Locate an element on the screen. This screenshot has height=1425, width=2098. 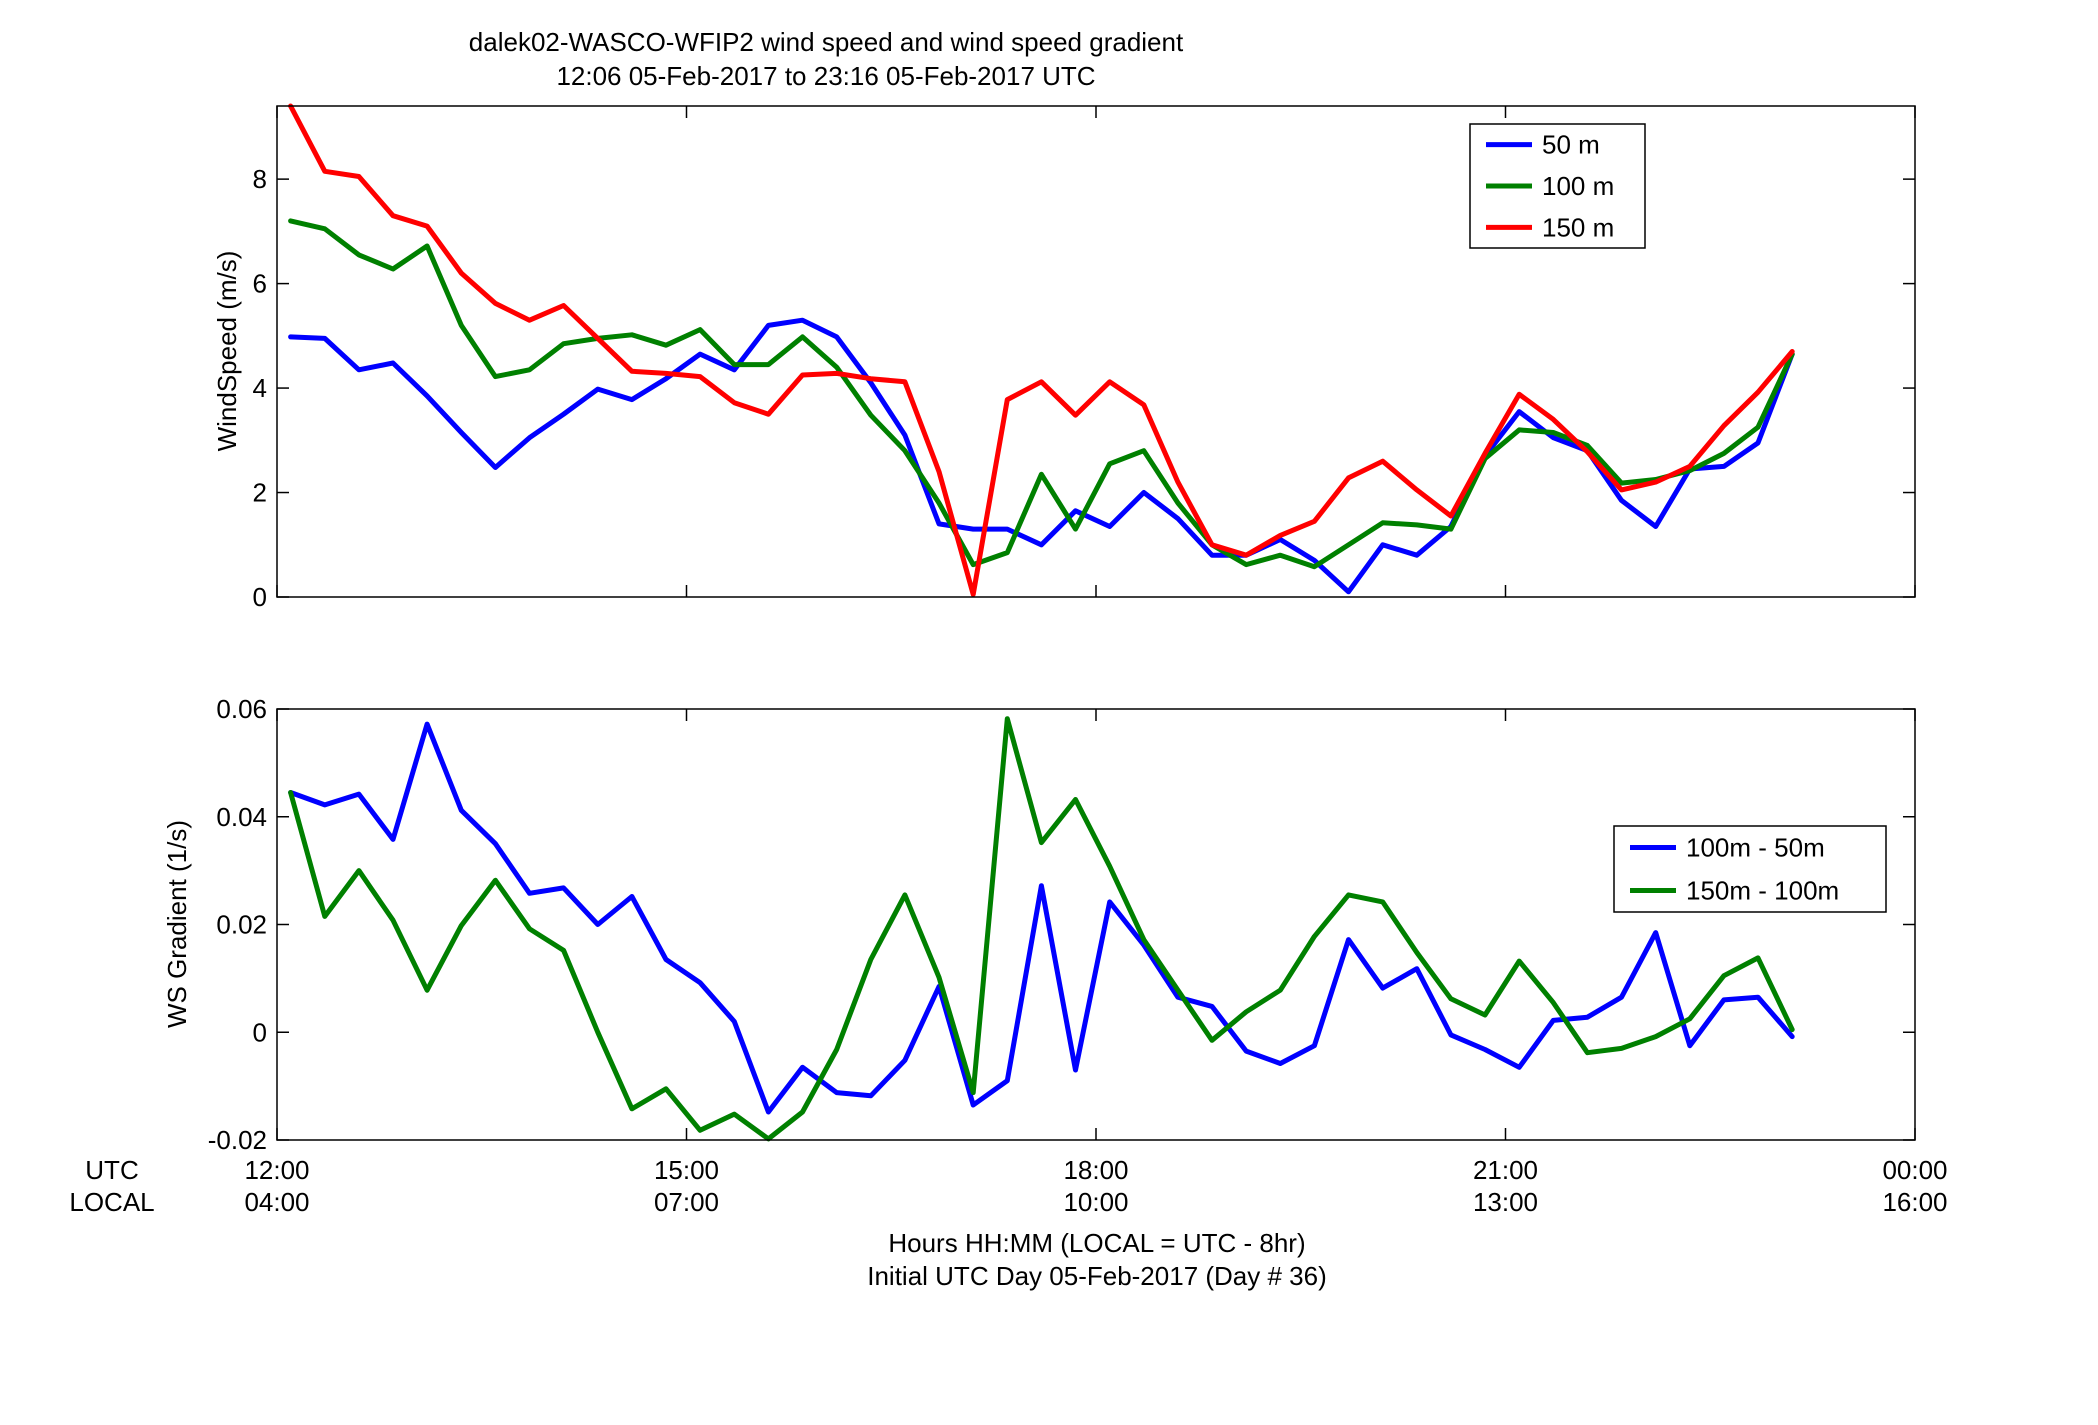
windspeed-legend-label-3: 150 m is located at coordinates (1578, 227).